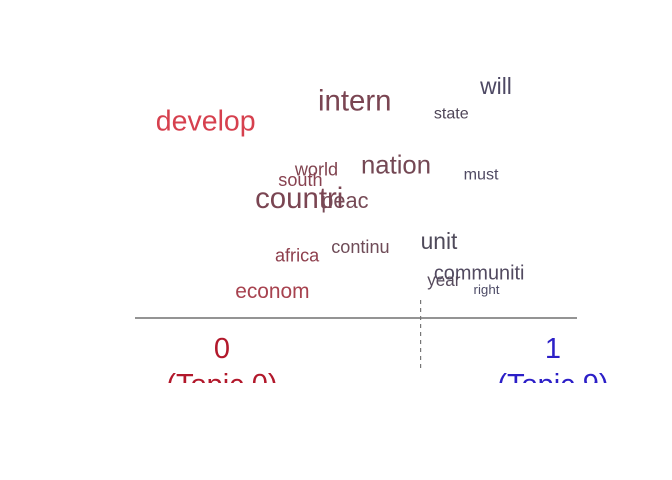 Image resolution: width=672 pixels, height=480 pixels. Describe the element at coordinates (495, 86) in the screenshot. I see `word-label-will: will` at that location.